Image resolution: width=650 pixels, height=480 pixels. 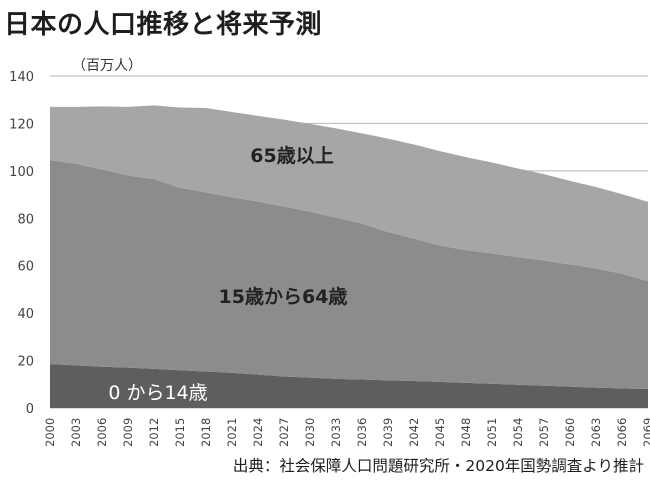 I want to click on x-tick-label: 2057, so click(x=544, y=432).